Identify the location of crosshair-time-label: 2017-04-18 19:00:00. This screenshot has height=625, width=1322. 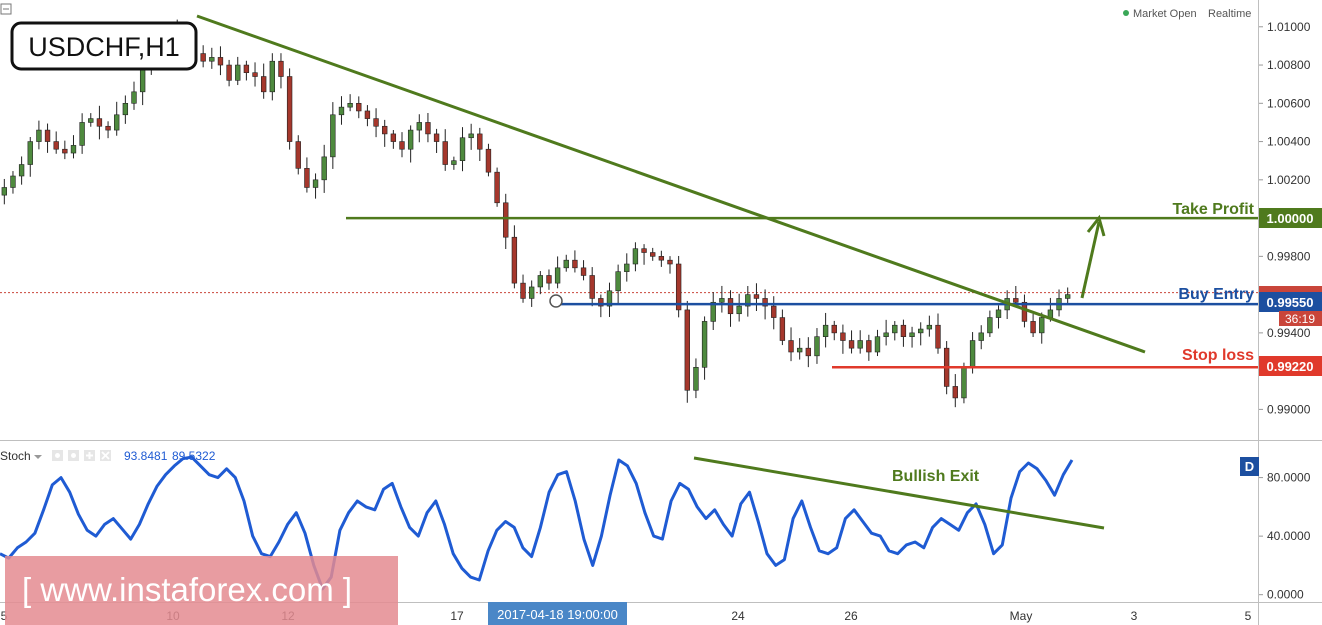
(557, 613).